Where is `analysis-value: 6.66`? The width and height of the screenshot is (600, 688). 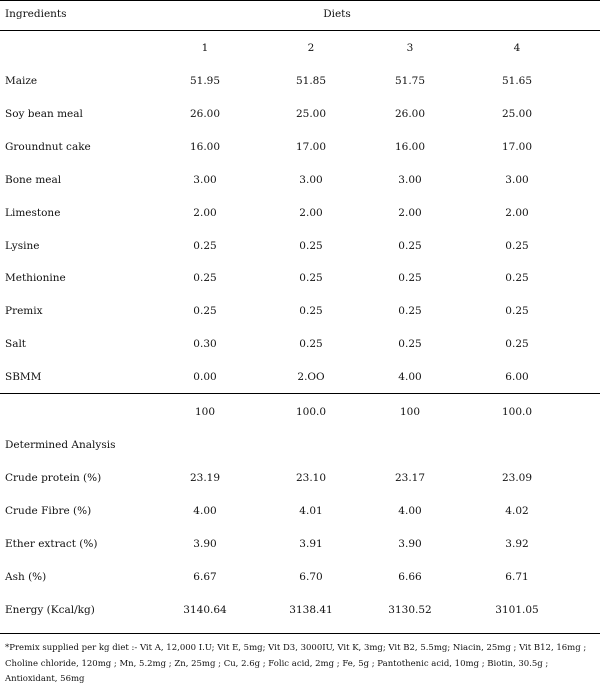
analysis-value: 6.66 is located at coordinates (410, 577).